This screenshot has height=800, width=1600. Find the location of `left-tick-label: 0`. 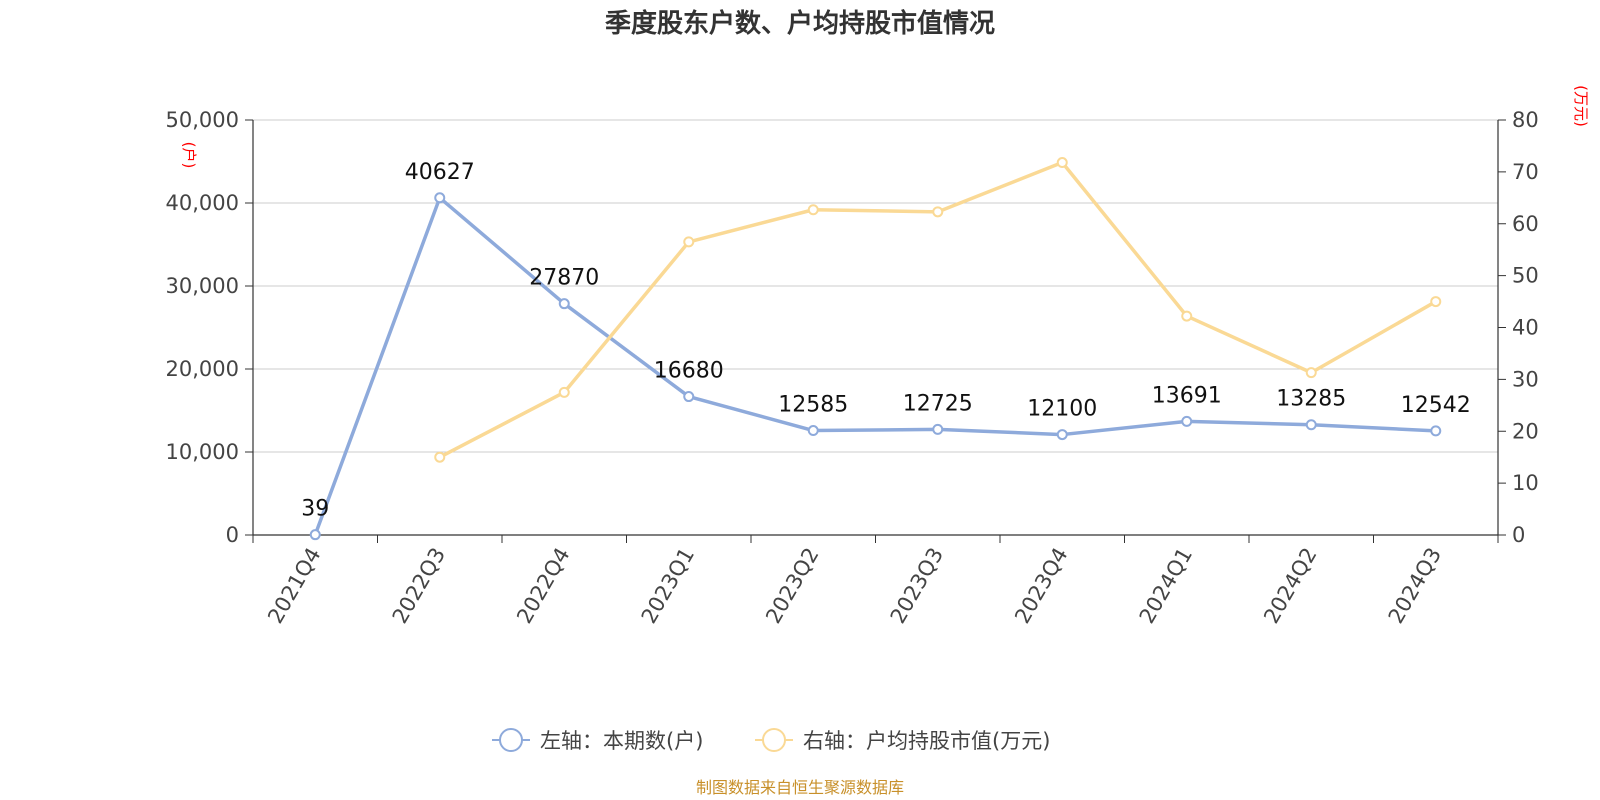

left-tick-label: 0 is located at coordinates (232, 535).